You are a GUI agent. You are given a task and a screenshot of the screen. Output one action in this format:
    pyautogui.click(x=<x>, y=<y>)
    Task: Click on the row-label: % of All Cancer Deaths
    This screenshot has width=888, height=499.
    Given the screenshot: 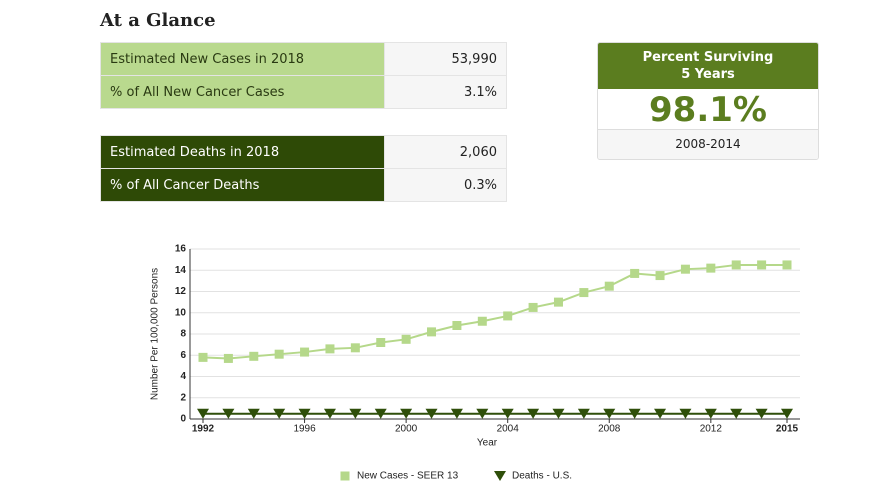 What is the action you would take?
    pyautogui.click(x=242, y=185)
    